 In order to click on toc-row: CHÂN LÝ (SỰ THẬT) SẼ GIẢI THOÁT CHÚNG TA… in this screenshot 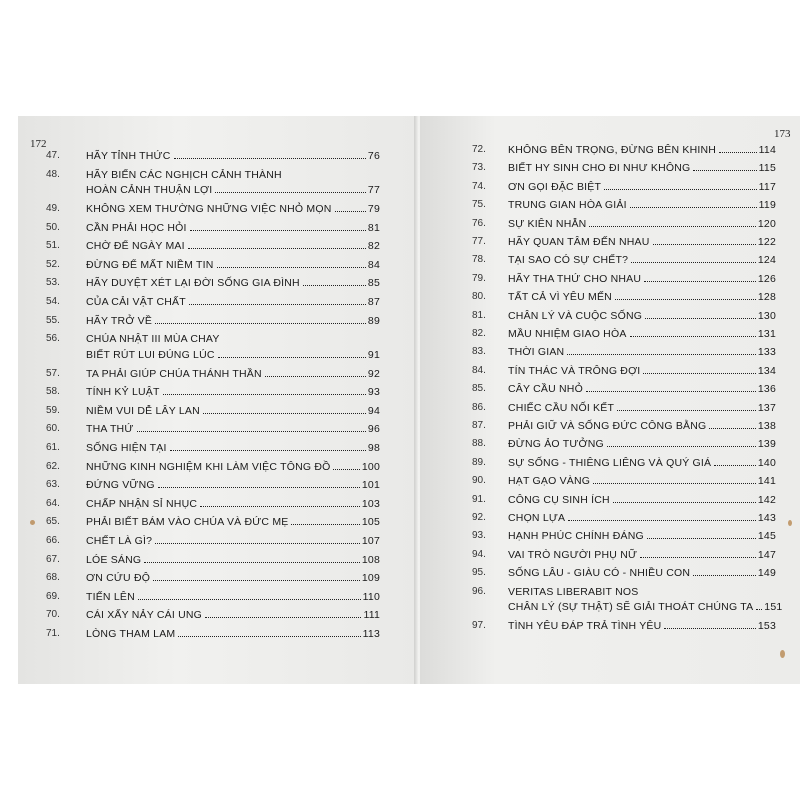, I will do `click(645, 607)`.